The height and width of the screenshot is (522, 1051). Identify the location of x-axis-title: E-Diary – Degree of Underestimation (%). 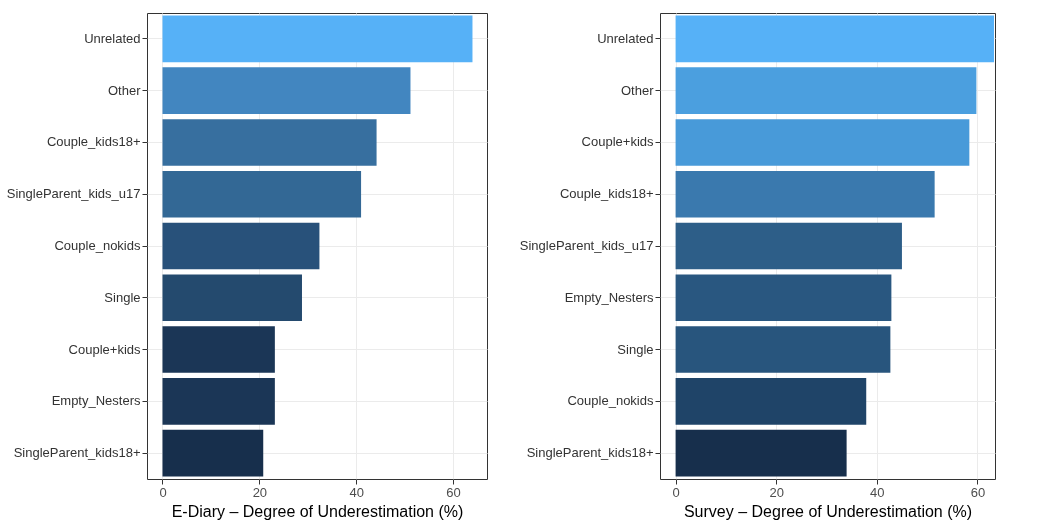
(317, 511).